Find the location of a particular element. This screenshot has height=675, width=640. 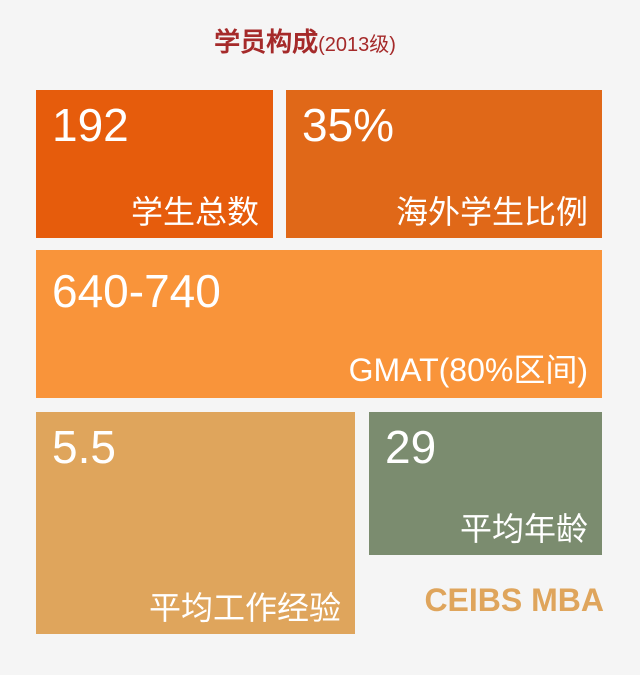

stat-value: 35% is located at coordinates (348, 125).